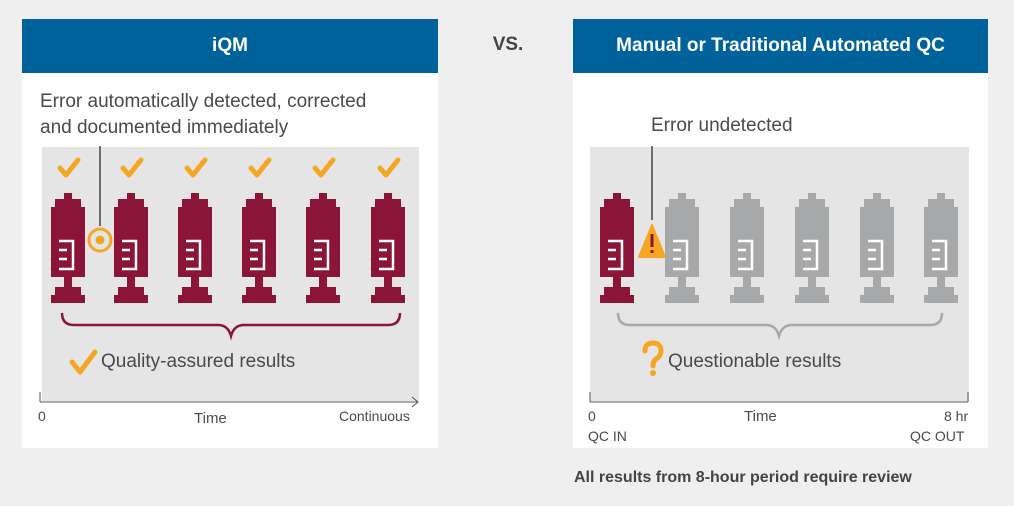 The width and height of the screenshot is (1014, 506). What do you see at coordinates (203, 101) in the screenshot?
I see `iqm-callout-line1: Error automatically detected, corrected` at bounding box center [203, 101].